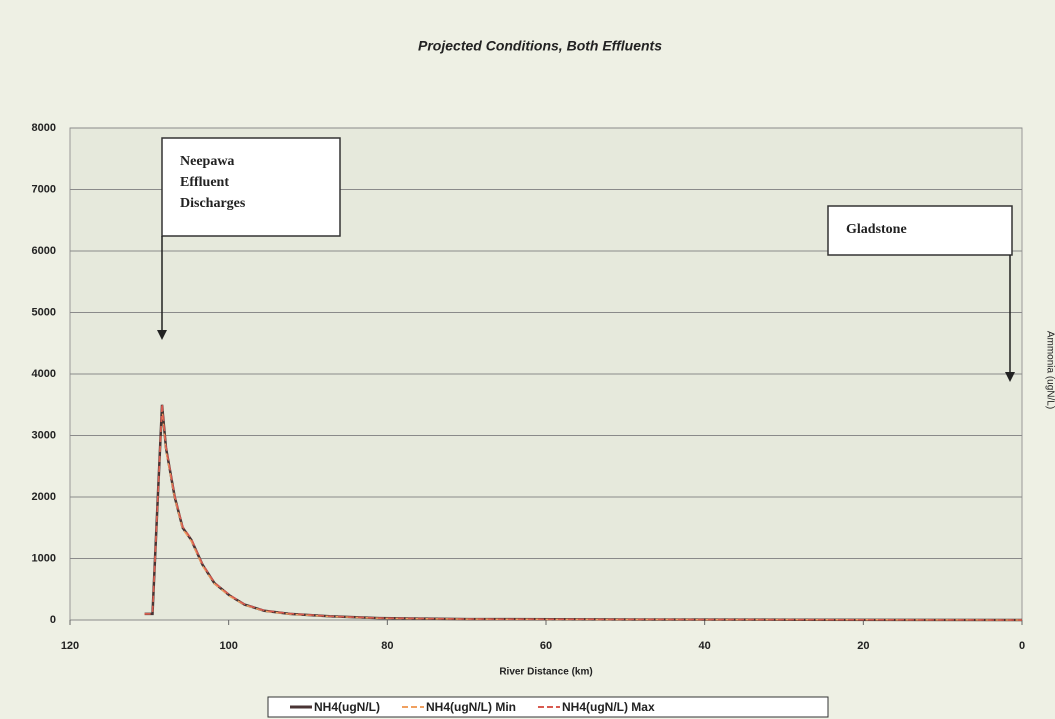 The width and height of the screenshot is (1055, 719). What do you see at coordinates (548, 707) in the screenshot?
I see `legend: NH4(ugN/L) NH4(ugN/L) Min NH4(ugN/L) Max` at bounding box center [548, 707].